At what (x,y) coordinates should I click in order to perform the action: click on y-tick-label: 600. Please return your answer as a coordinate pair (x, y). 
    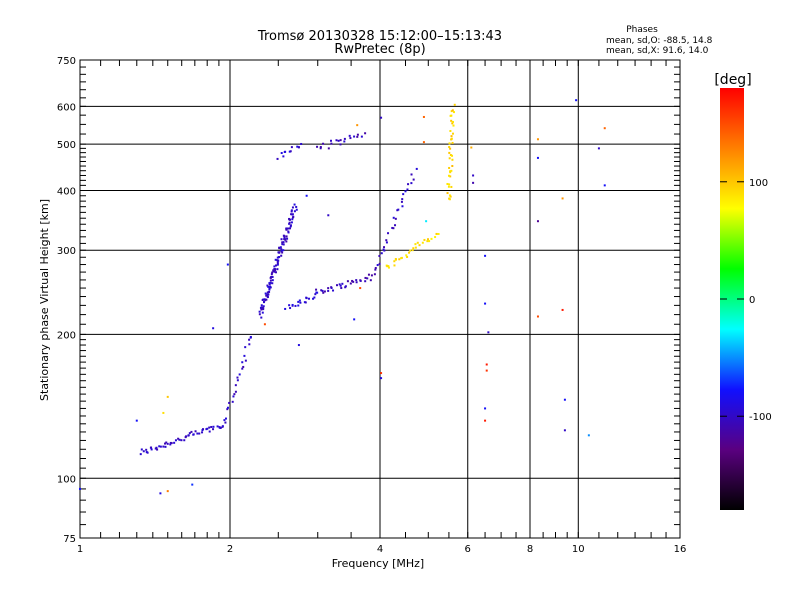
    Looking at the image, I should click on (66, 107).